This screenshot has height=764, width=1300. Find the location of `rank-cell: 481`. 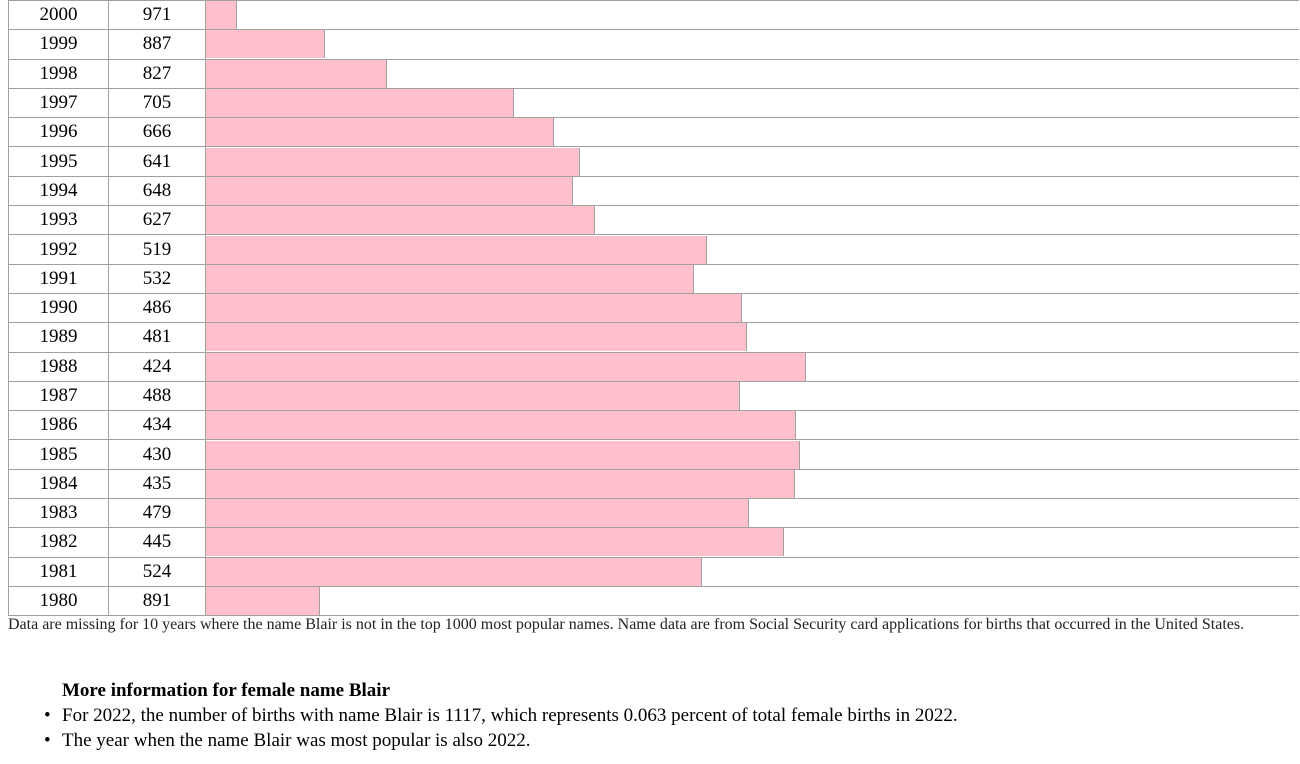

rank-cell: 481 is located at coordinates (157, 337).